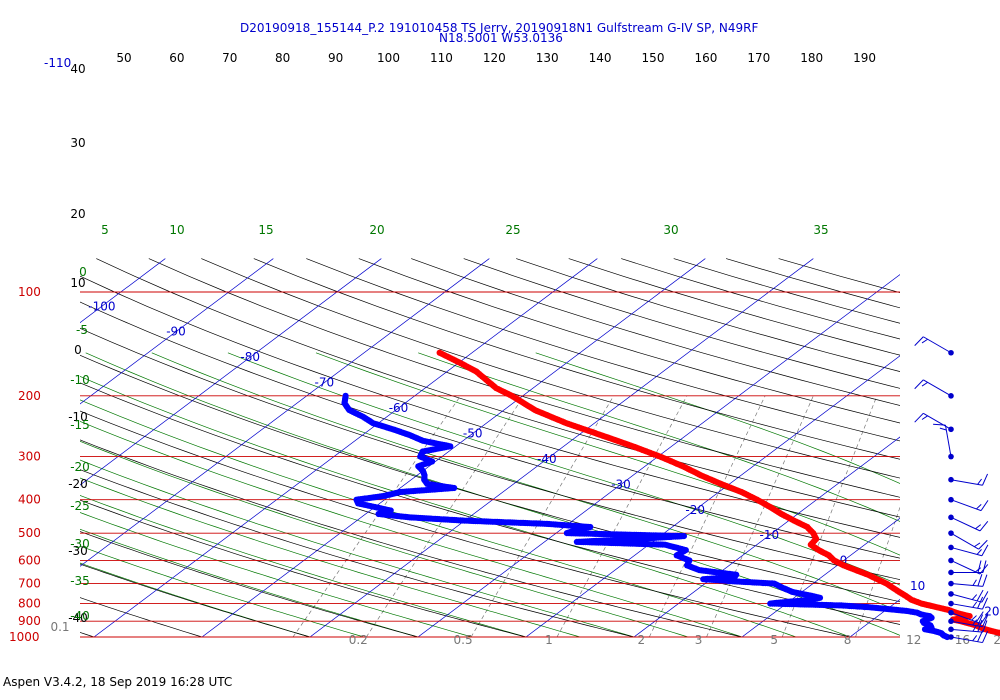 The height and width of the screenshot is (700, 1000). What do you see at coordinates (78, 484) in the screenshot?
I see `moist-left-label-black: -20` at bounding box center [78, 484].